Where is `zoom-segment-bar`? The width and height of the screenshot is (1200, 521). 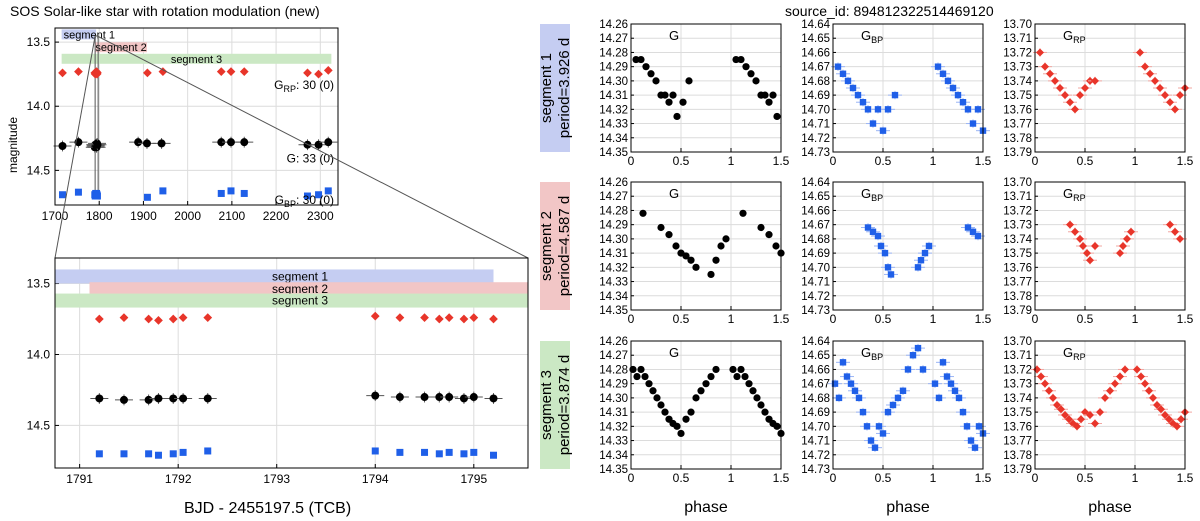
zoom-segment-bar is located at coordinates (291, 300).